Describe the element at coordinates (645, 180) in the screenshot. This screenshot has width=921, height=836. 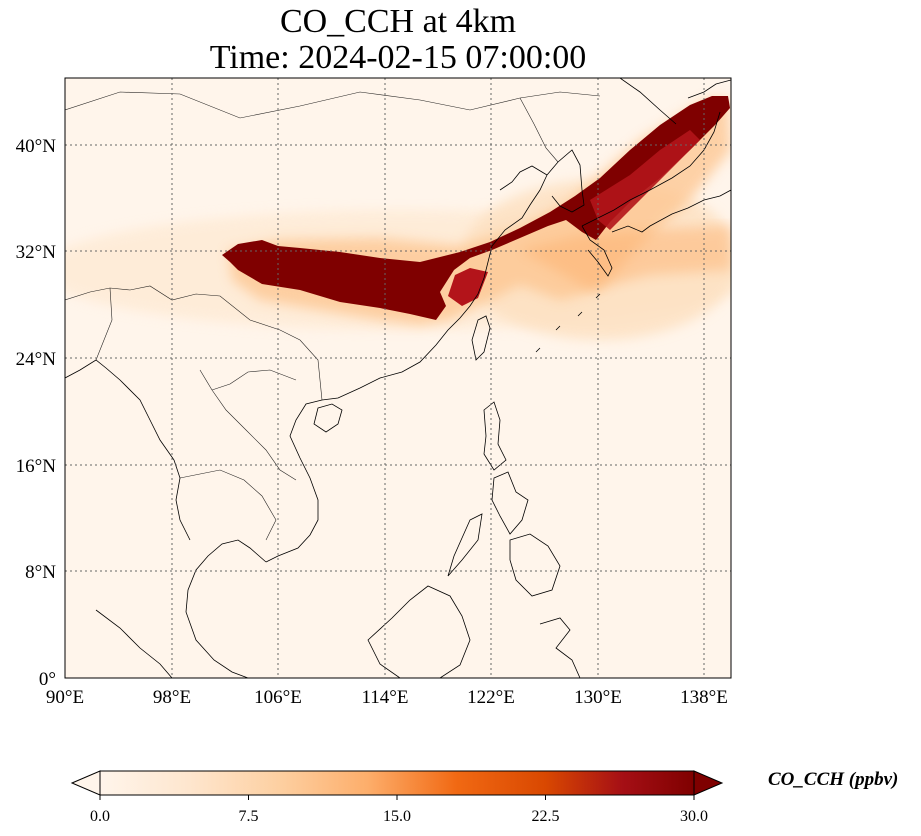
I see `co-plume-ne-inner` at that location.